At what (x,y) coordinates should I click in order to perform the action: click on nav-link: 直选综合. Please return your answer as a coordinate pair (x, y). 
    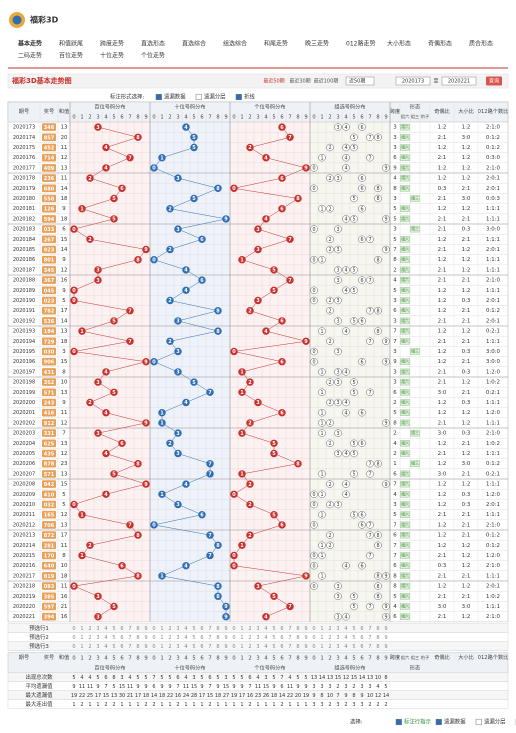
    Looking at the image, I should click on (194, 44).